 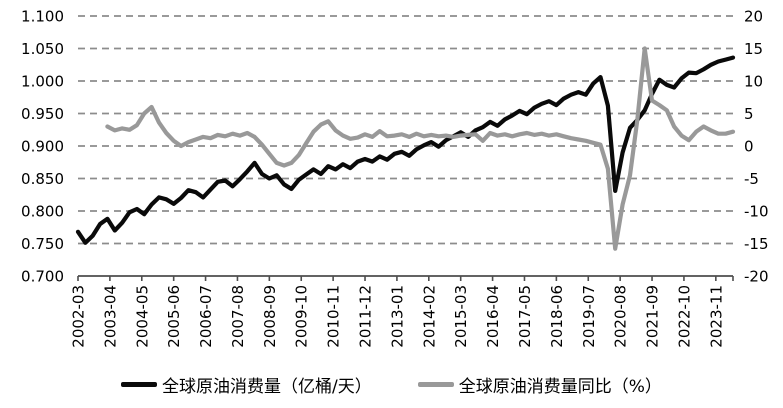 I want to click on x-axis-tick-label: 2019-07, so click(x=589, y=316).